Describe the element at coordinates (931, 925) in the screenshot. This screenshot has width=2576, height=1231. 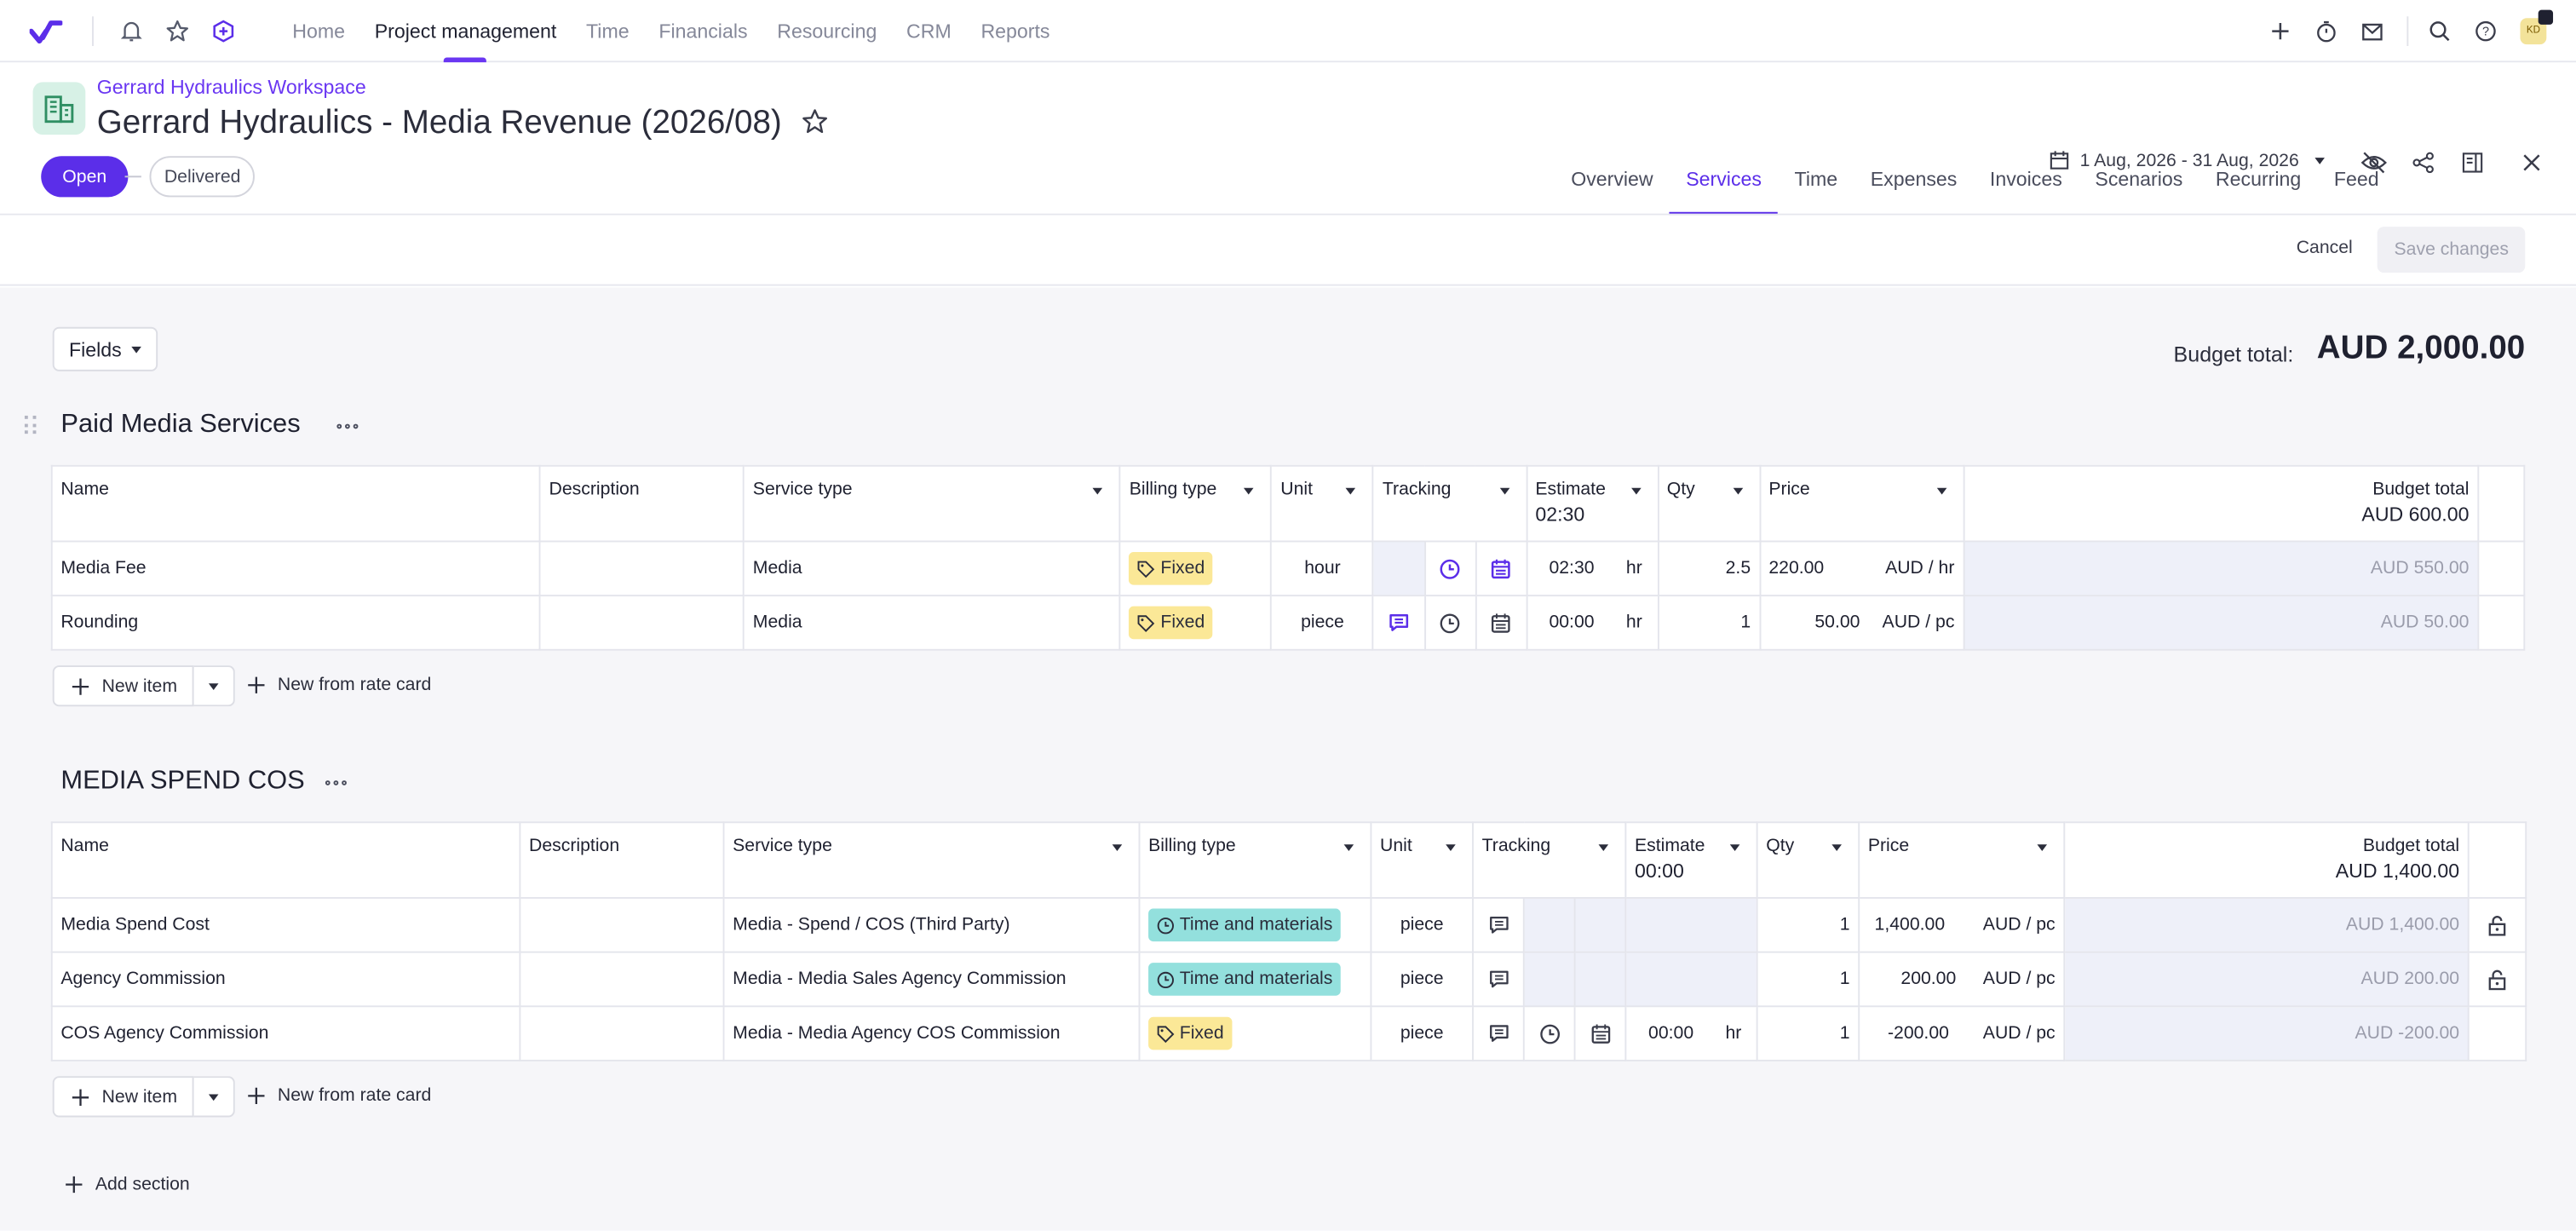
I see `cell-service-type: Media - Spend / COS (Third Party)` at that location.